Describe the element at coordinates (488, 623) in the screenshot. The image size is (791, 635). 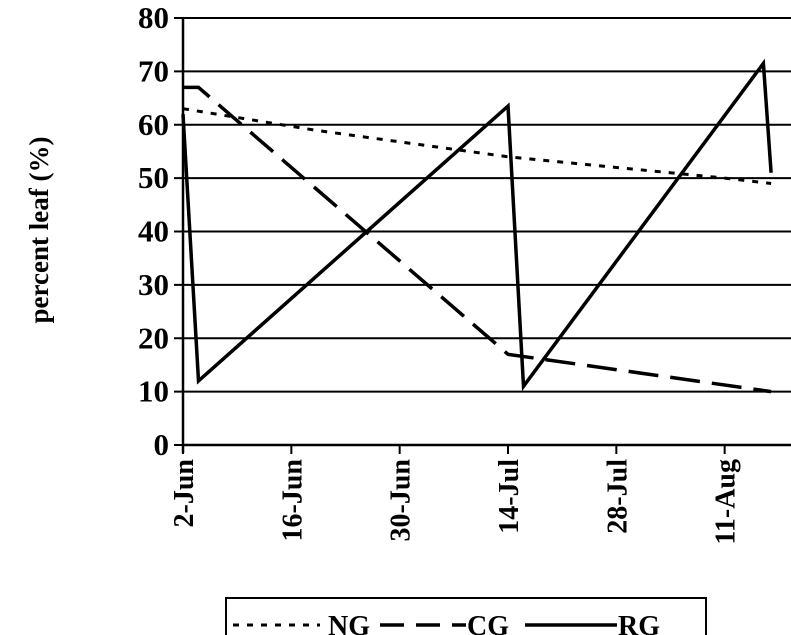
I see `legend-label-cg: CG` at that location.